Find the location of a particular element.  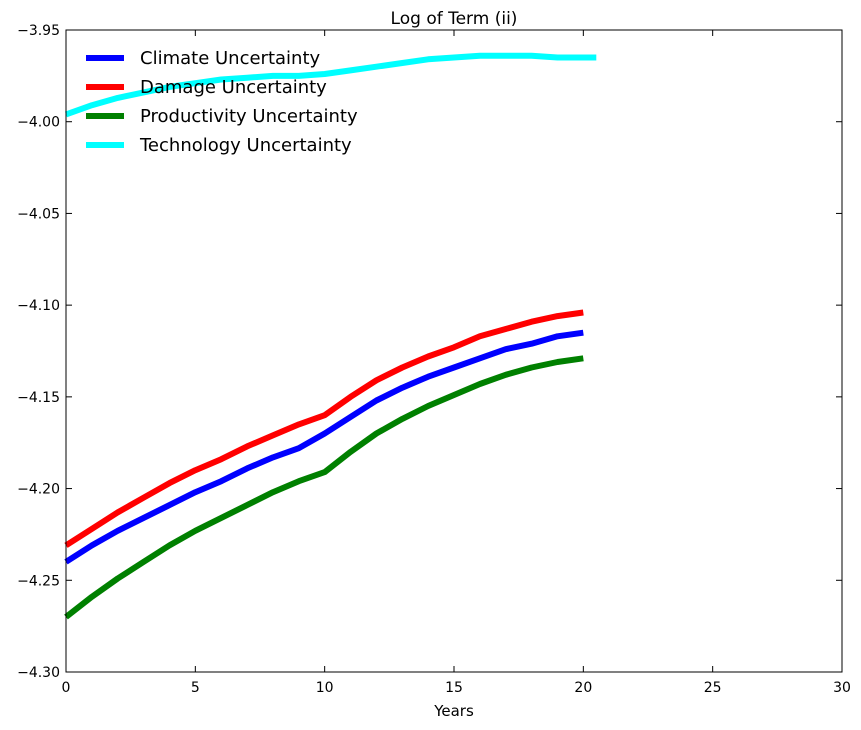

legend-label: Climate Uncertainty is located at coordinates (230, 58).